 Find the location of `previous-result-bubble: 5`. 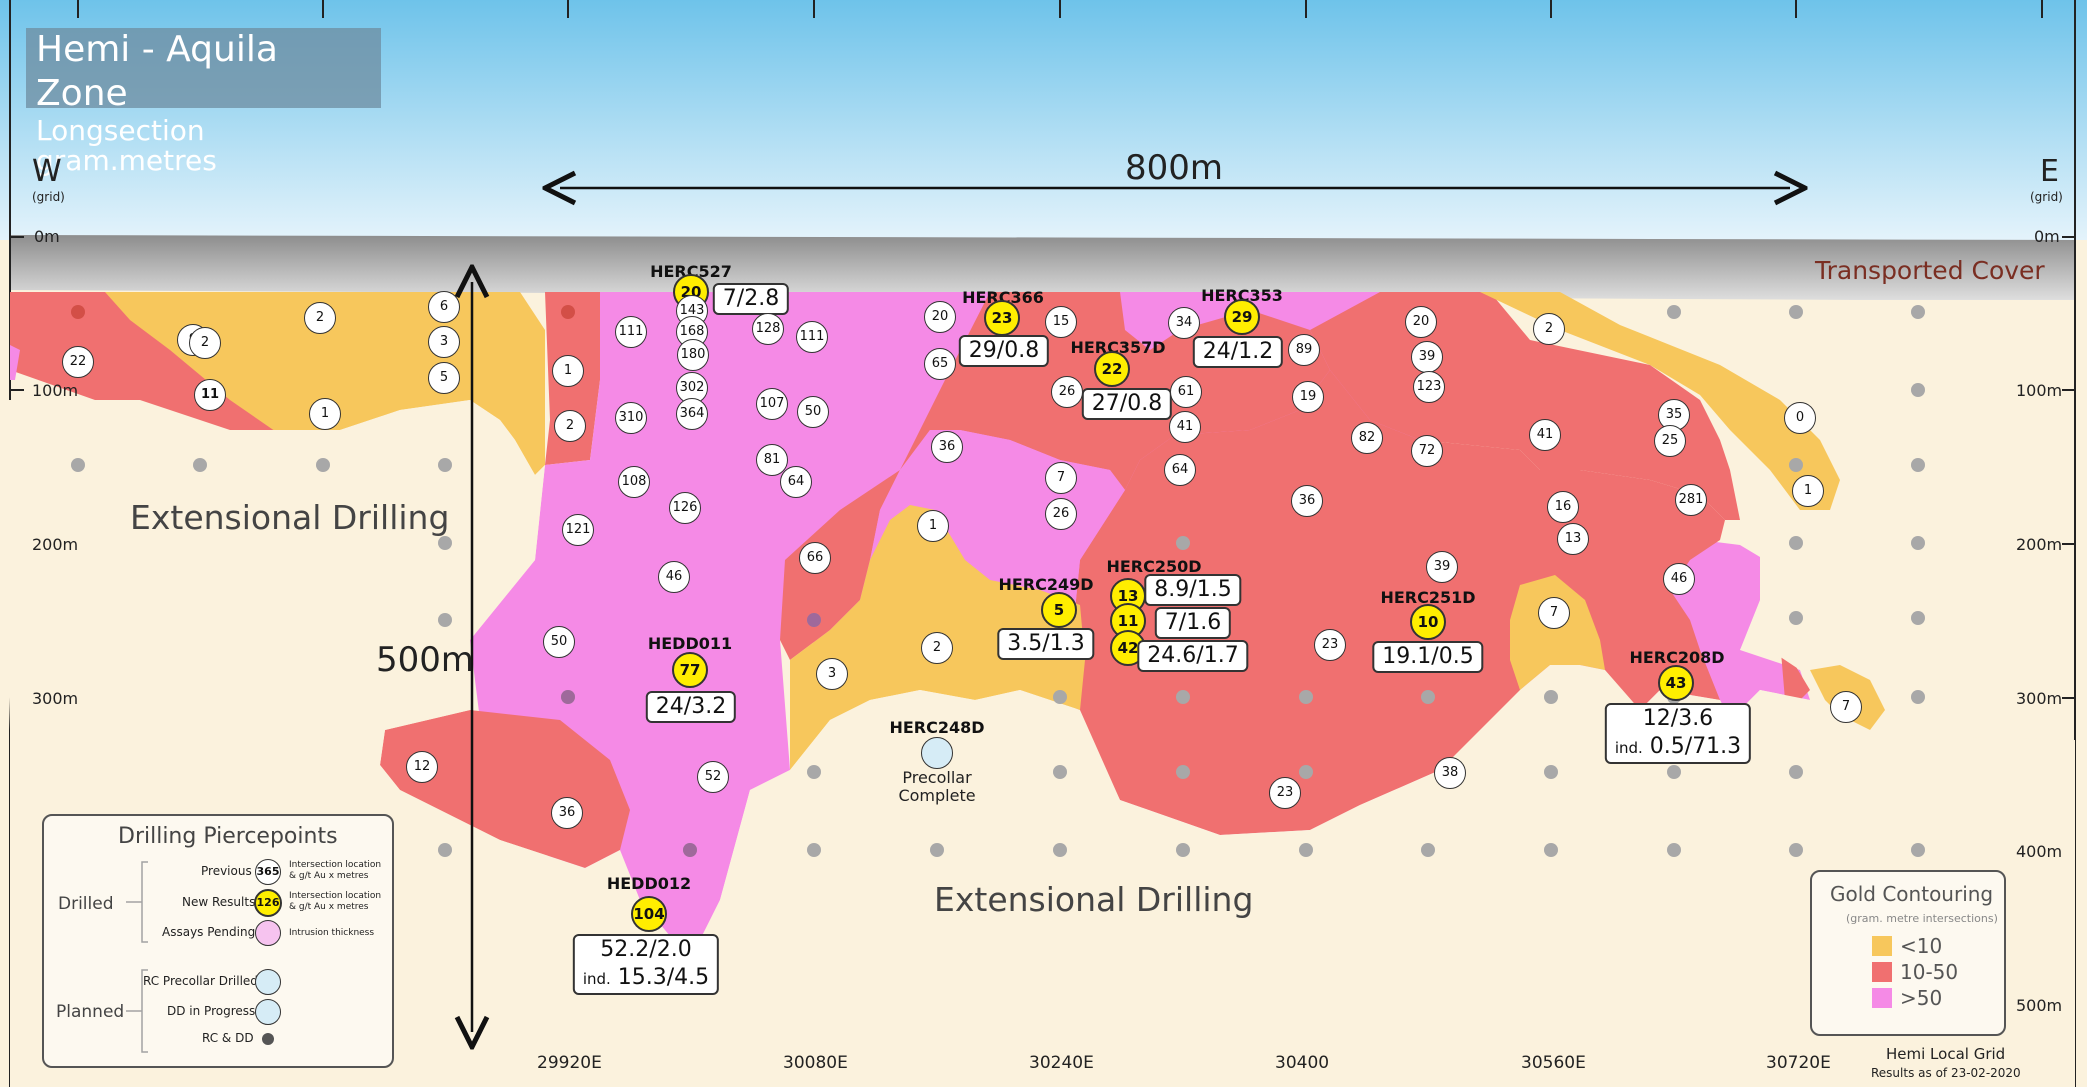

previous-result-bubble: 5 is located at coordinates (444, 378).